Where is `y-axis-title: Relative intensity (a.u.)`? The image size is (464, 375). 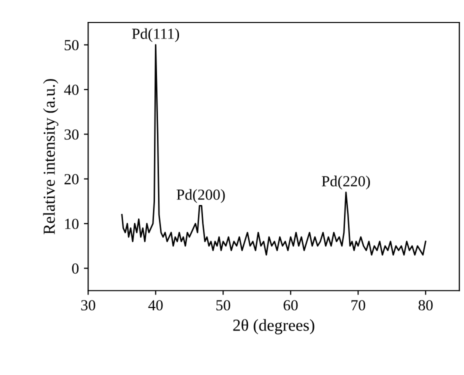
y-axis-title: Relative intensity (a.u.) is located at coordinates (50, 156).